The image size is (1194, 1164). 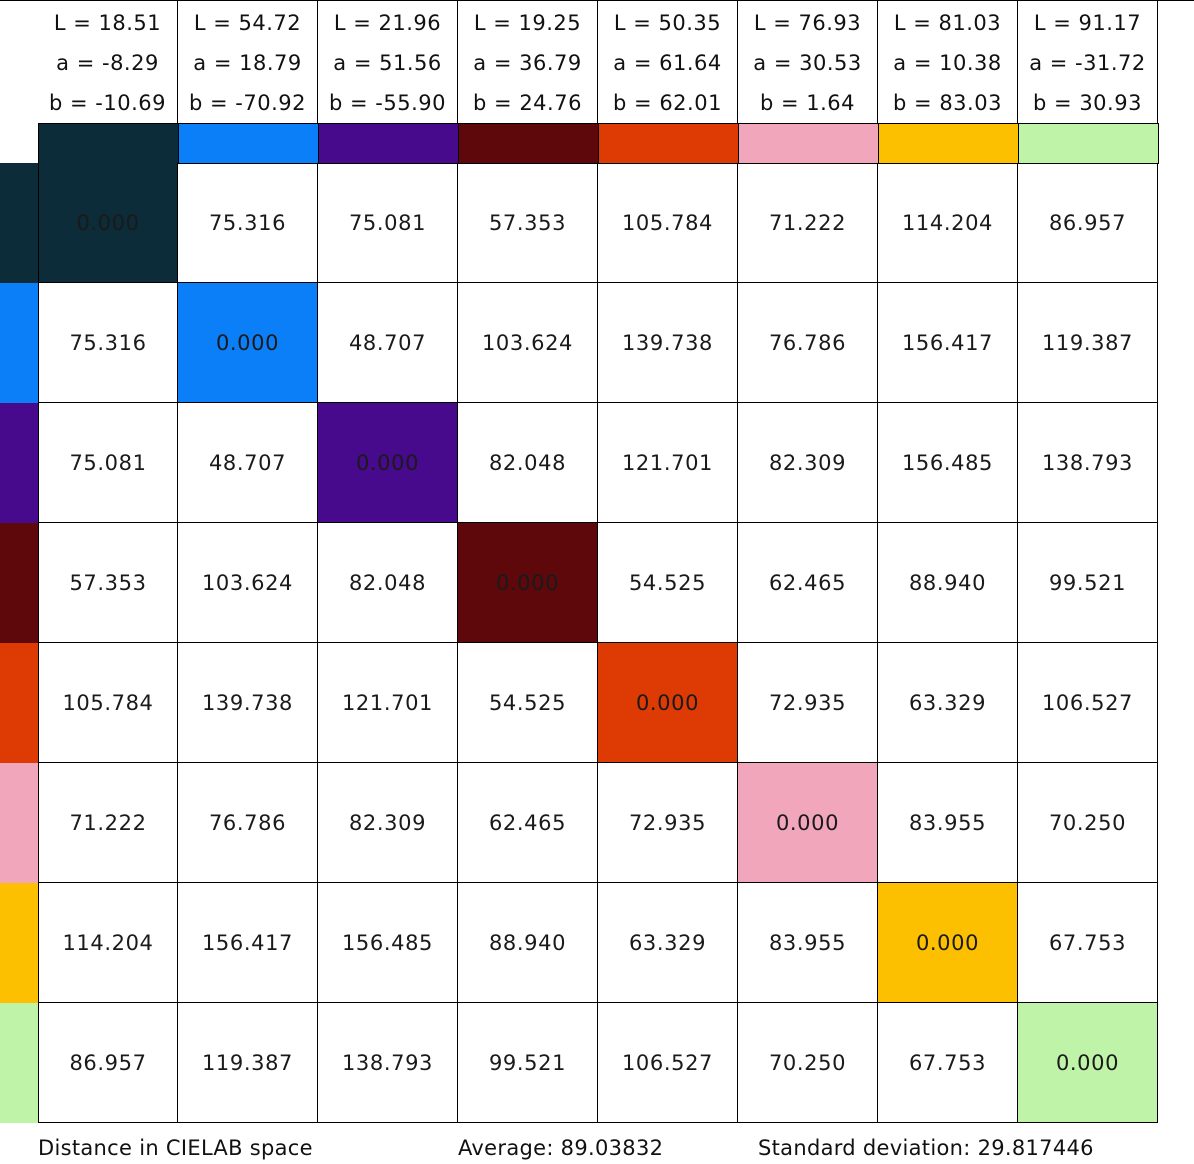 What do you see at coordinates (387, 103) in the screenshot?
I see `column-3-b-value: b = -55.90` at bounding box center [387, 103].